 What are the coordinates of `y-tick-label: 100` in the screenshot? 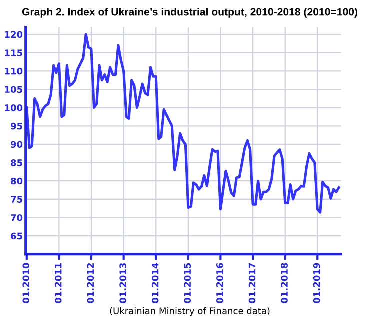 It's located at (14, 108).